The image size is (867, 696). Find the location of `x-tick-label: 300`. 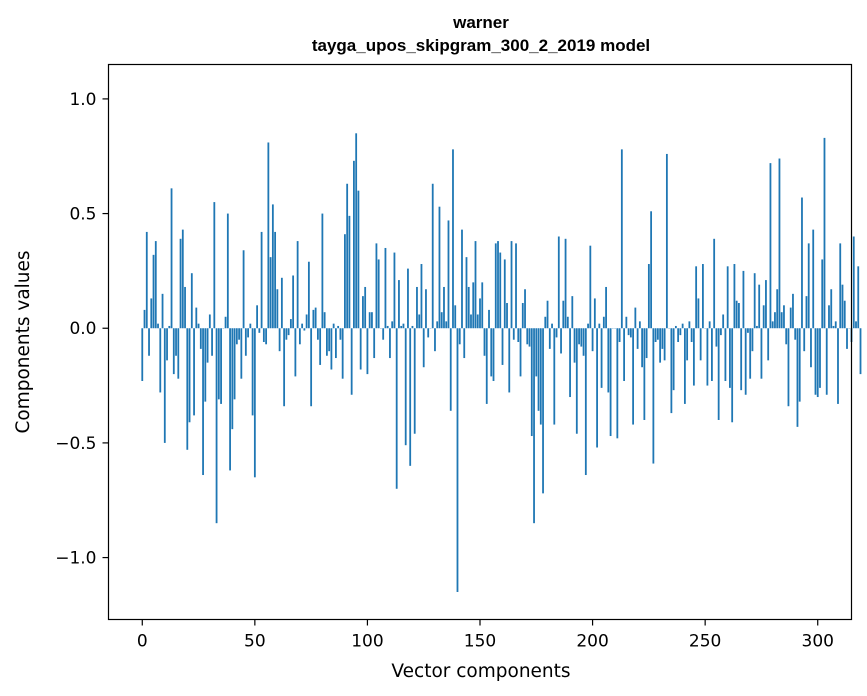

x-tick-label: 300 is located at coordinates (818, 642).